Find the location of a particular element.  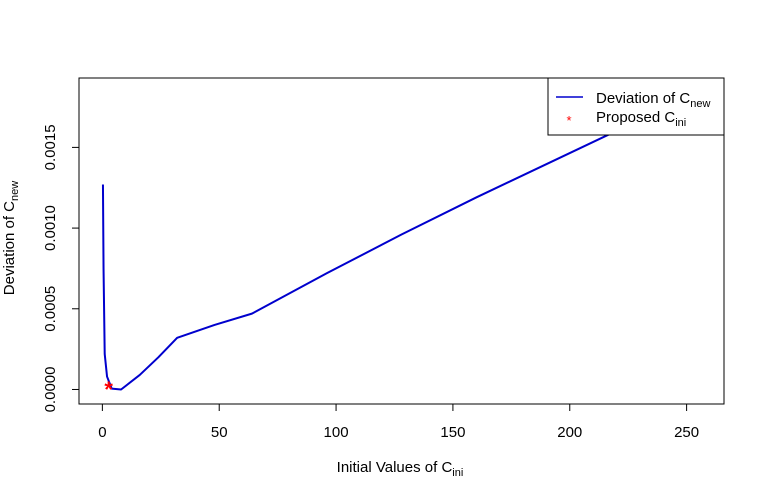

legend-label-2-main: Proposed C is located at coordinates (635, 117).